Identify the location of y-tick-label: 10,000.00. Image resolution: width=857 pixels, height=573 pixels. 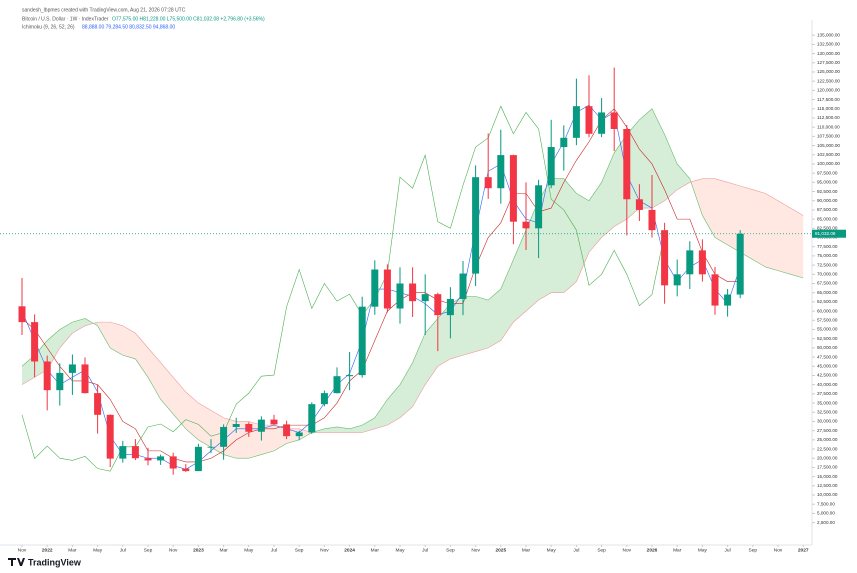
(827, 494).